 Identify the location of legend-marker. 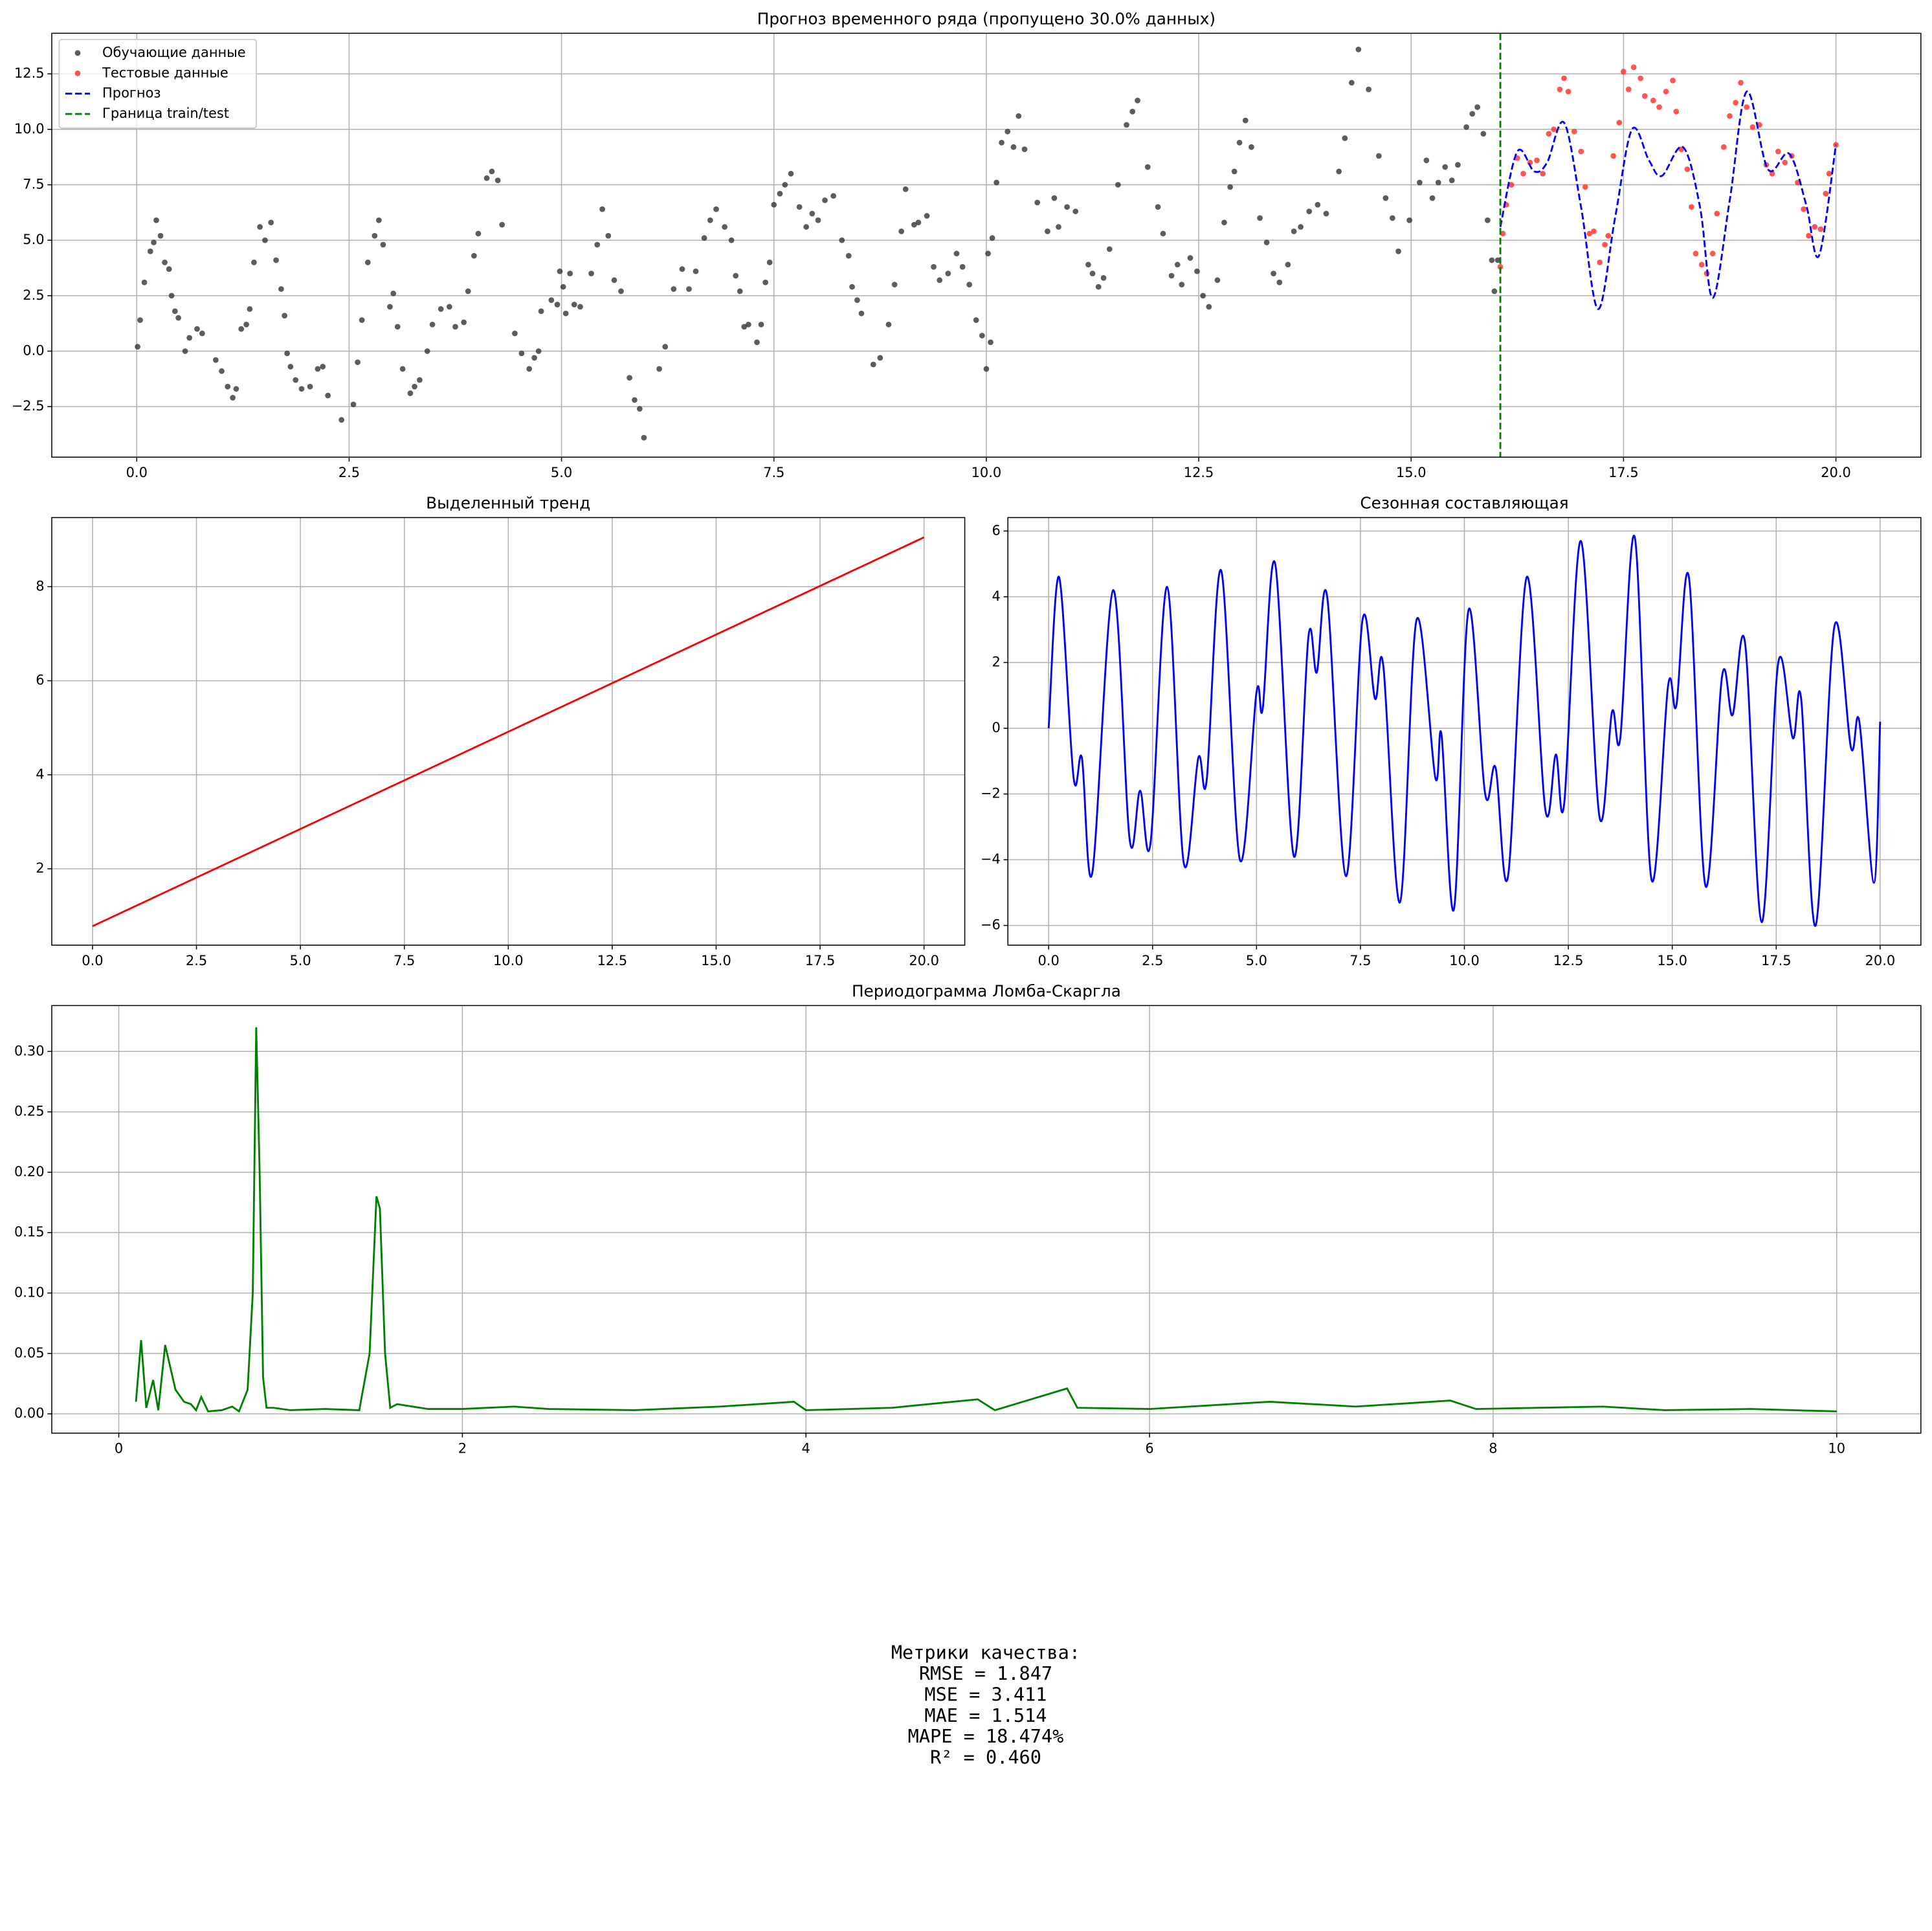
(77, 73).